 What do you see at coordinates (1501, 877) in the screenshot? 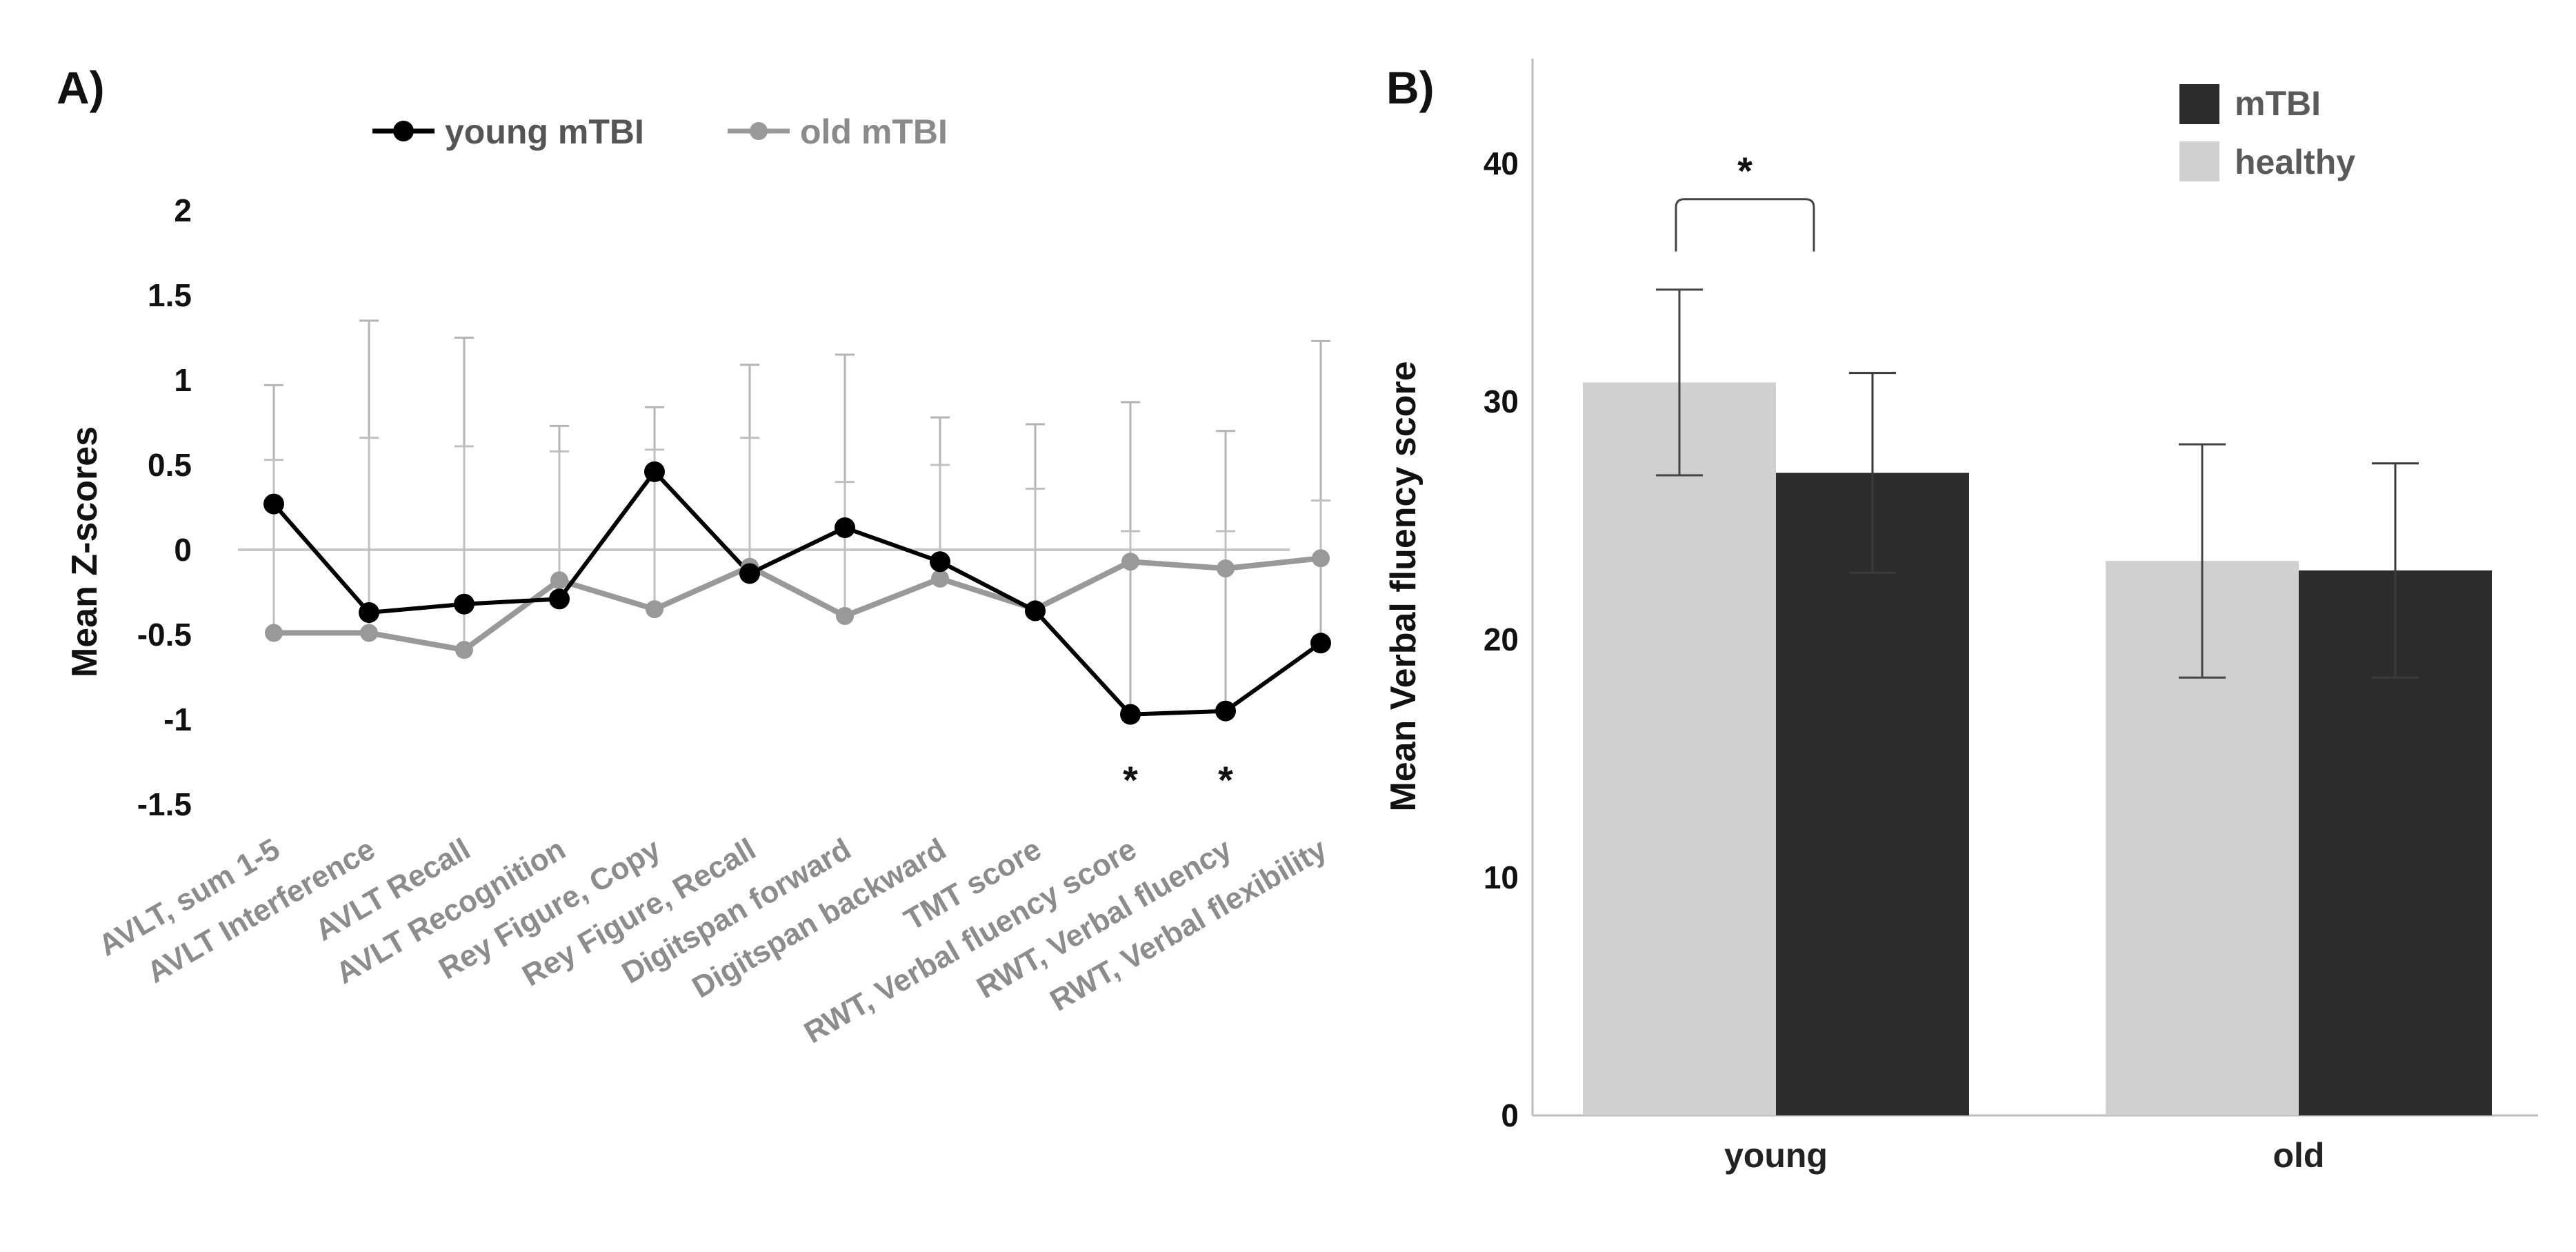
I see `panel-b-ytick-3: 10` at bounding box center [1501, 877].